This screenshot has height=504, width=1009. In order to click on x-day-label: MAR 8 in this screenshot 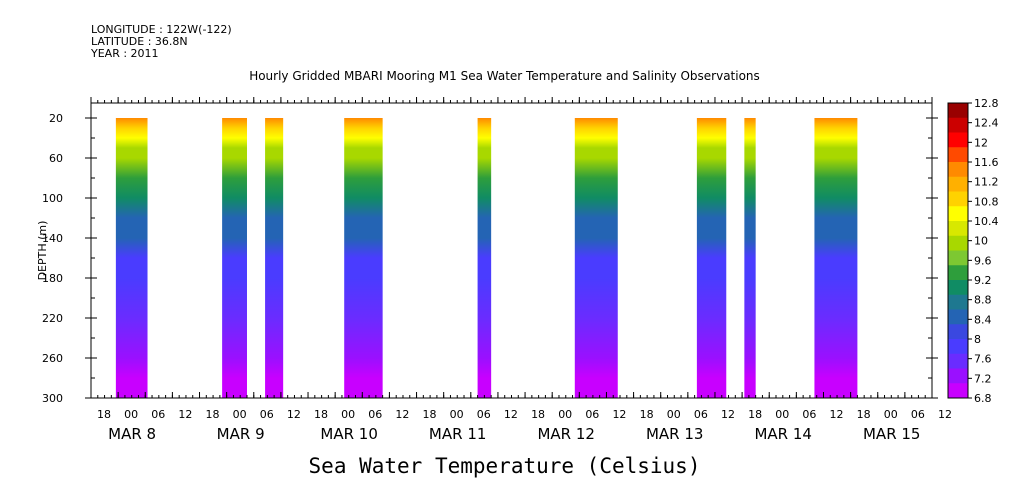, I will do `click(132, 434)`.